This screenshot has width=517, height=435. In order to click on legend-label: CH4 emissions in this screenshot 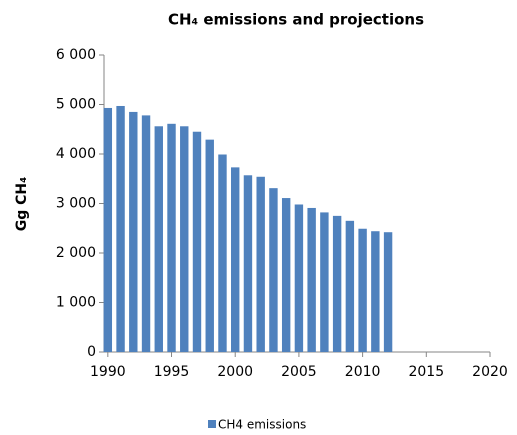, I will do `click(262, 425)`.